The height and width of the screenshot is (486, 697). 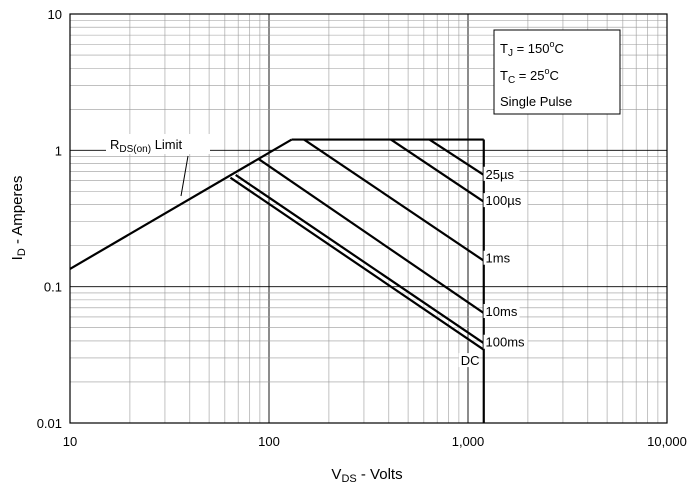 What do you see at coordinates (366, 475) in the screenshot?
I see `x-axis-label: VDS - Volts` at bounding box center [366, 475].